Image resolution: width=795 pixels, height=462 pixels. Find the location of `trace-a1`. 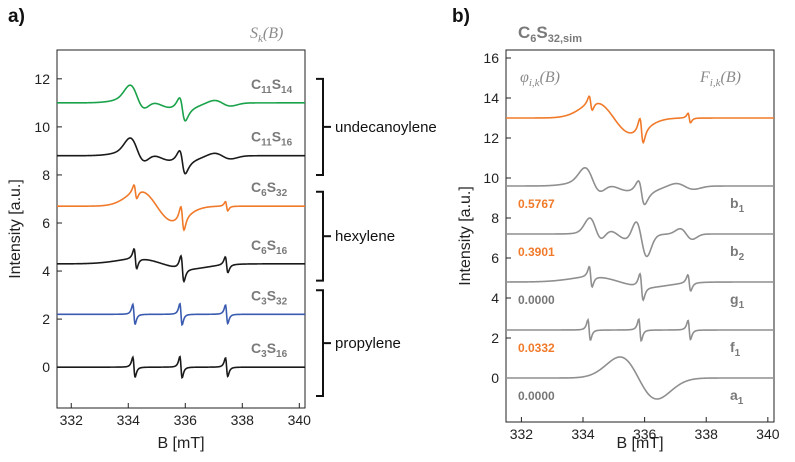

trace-a1 is located at coordinates (640, 378).